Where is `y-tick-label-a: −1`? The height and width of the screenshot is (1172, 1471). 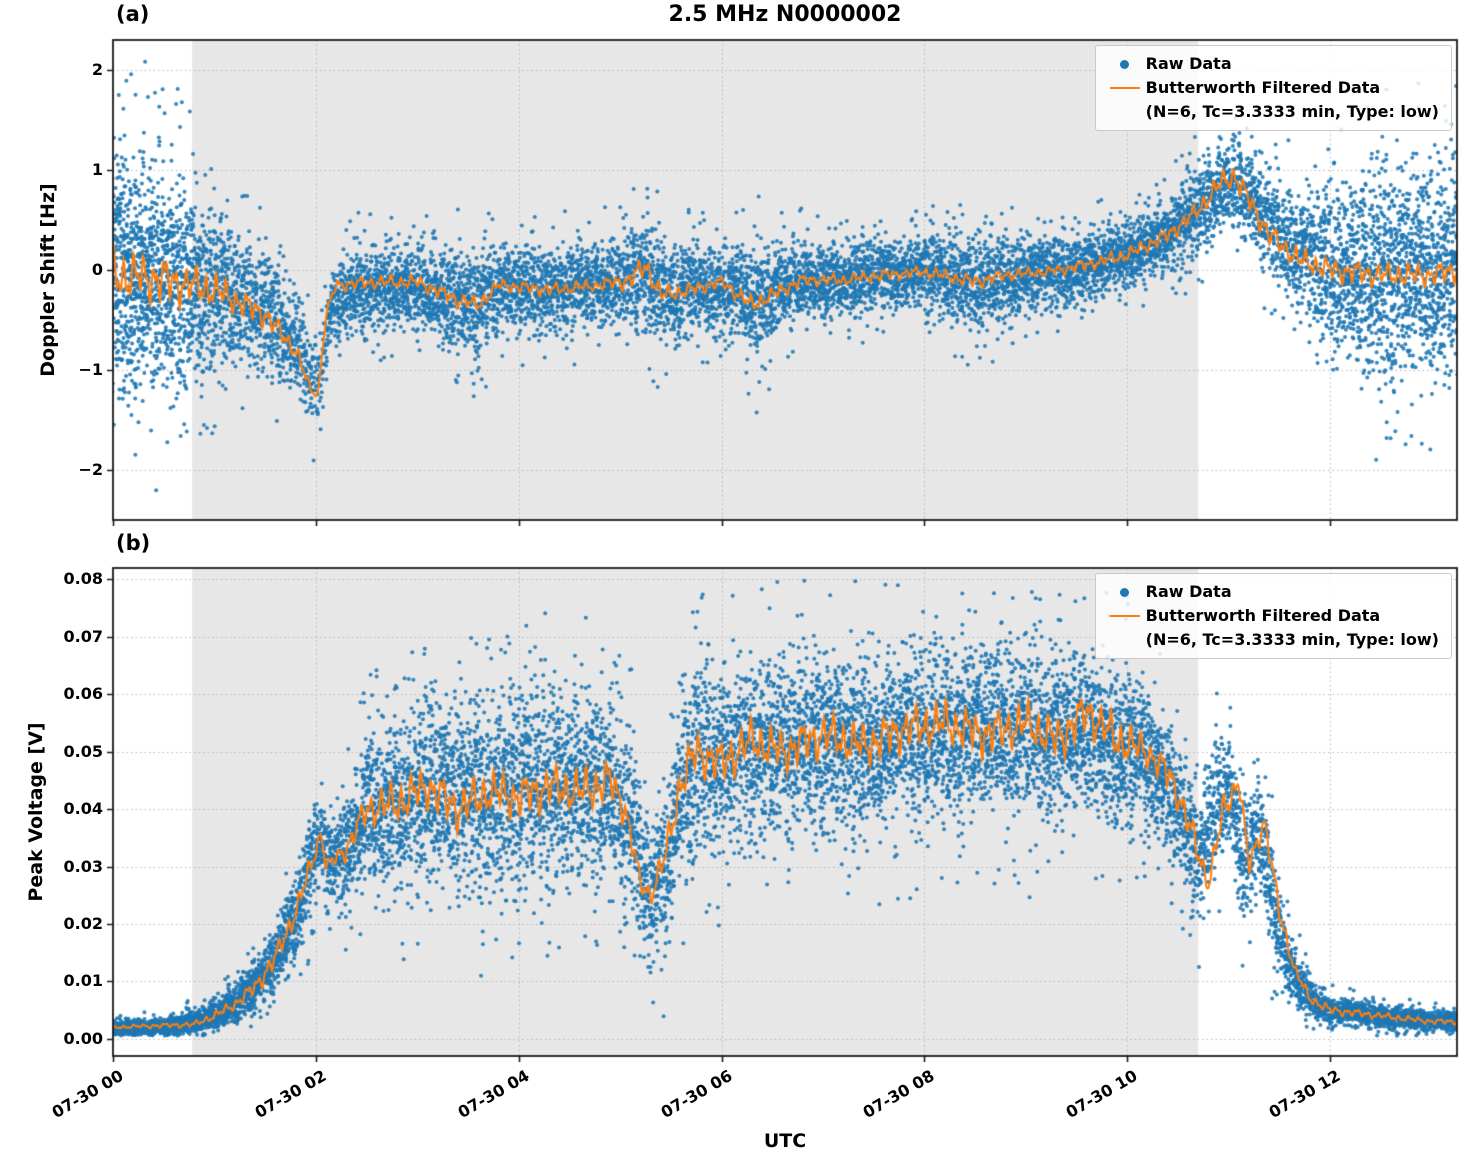
y-tick-label-a: −1 is located at coordinates (90, 369).